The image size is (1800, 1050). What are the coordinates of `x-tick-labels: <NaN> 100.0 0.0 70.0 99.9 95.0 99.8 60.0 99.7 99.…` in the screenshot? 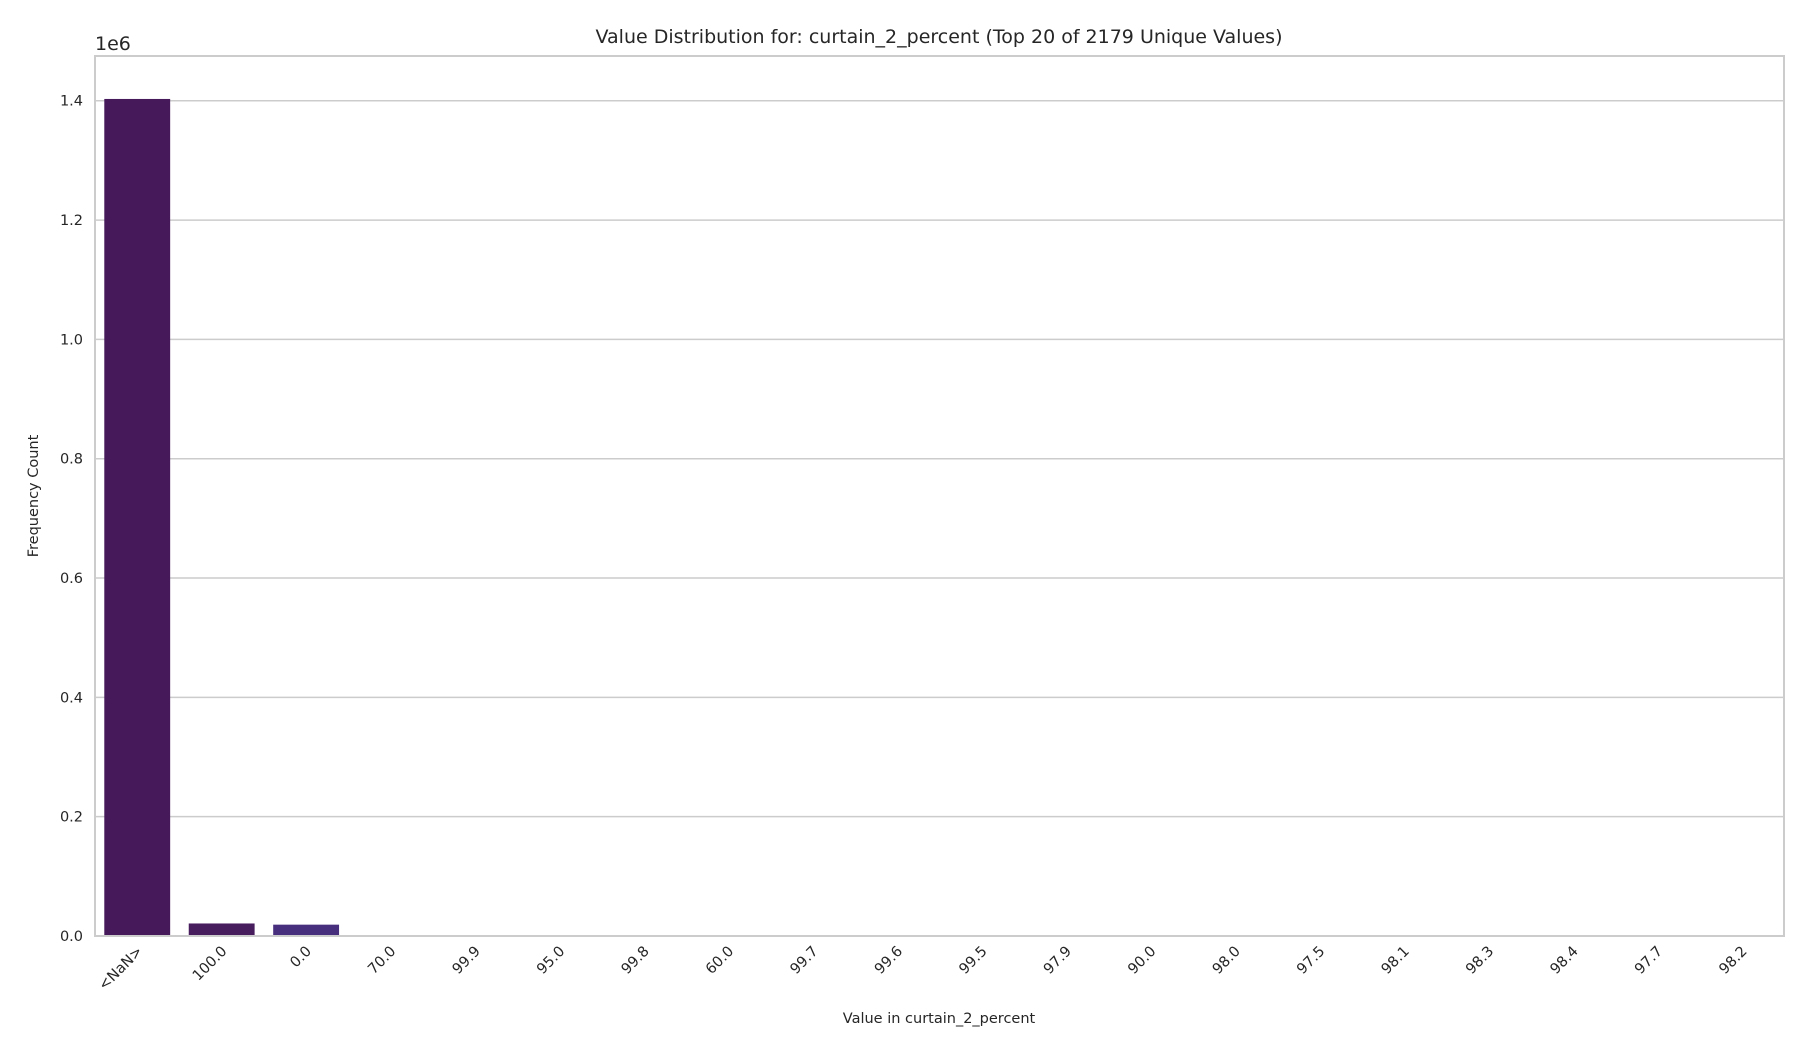 It's located at (923, 969).